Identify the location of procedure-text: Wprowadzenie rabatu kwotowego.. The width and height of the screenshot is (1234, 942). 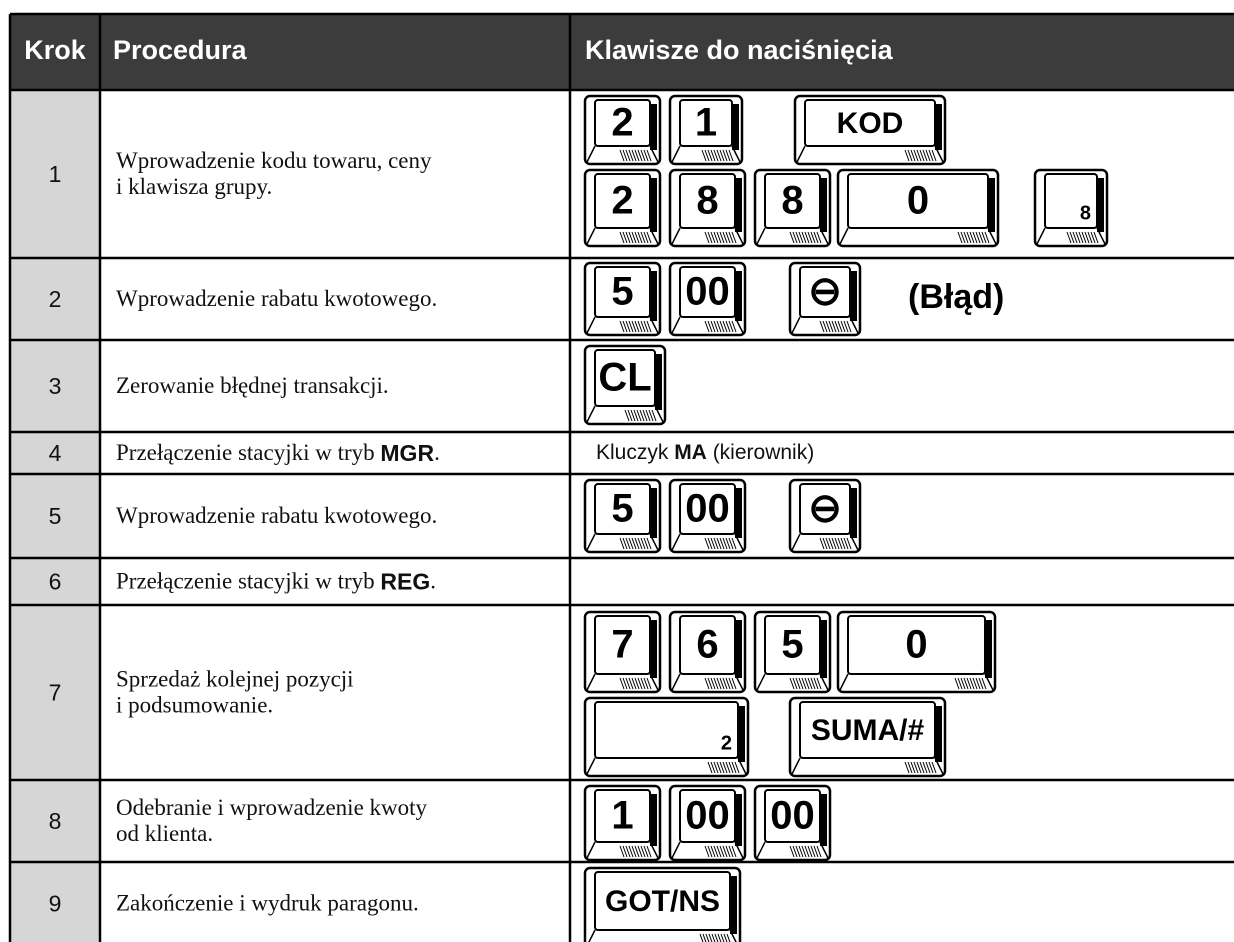
(276, 298).